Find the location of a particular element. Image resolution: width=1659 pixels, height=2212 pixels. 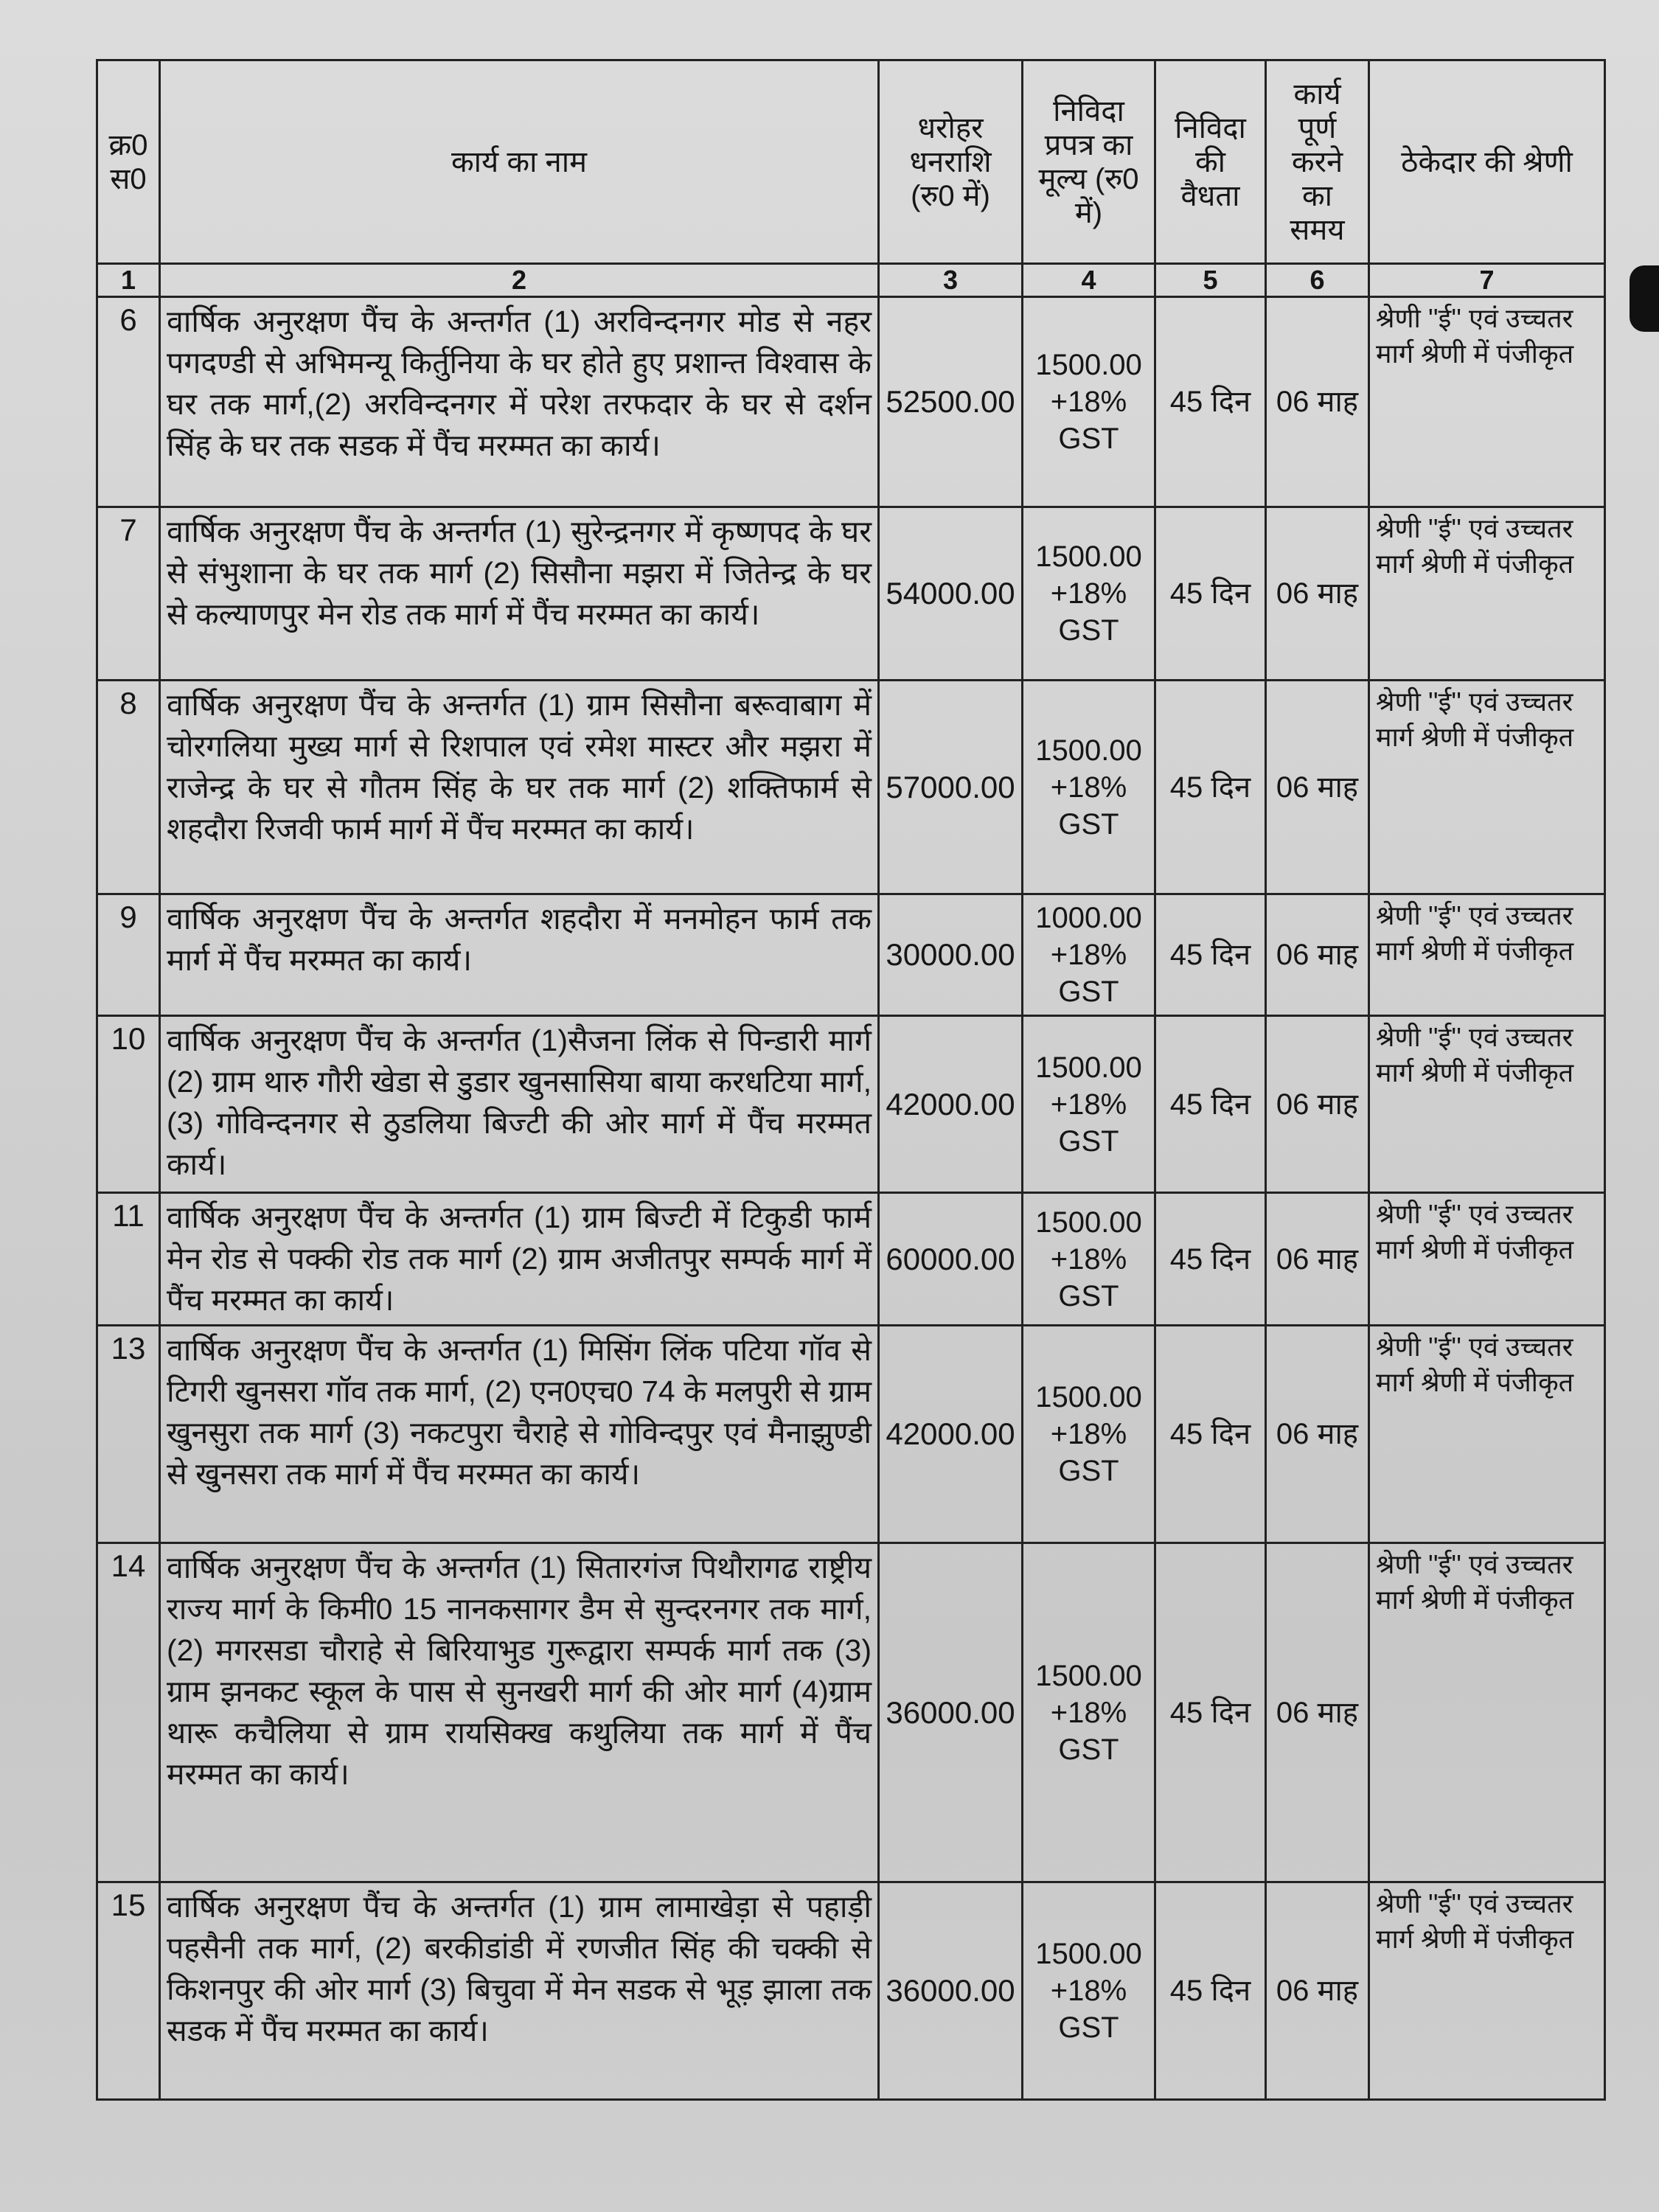

serial-number: 7 is located at coordinates (128, 593).